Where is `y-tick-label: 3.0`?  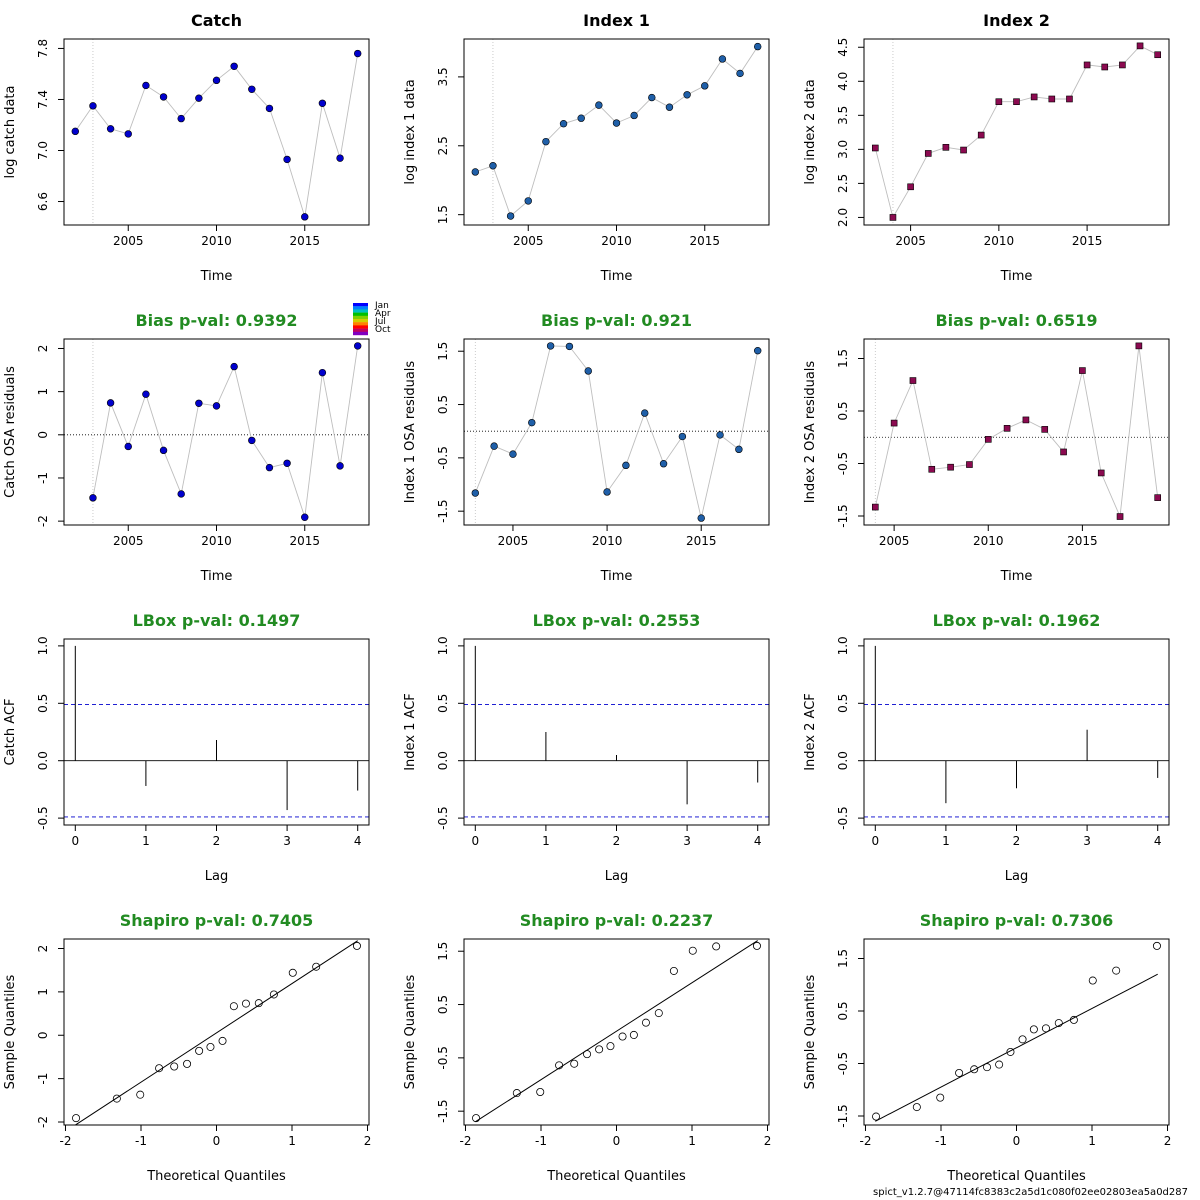 y-tick-label: 3.0 is located at coordinates (843, 149).